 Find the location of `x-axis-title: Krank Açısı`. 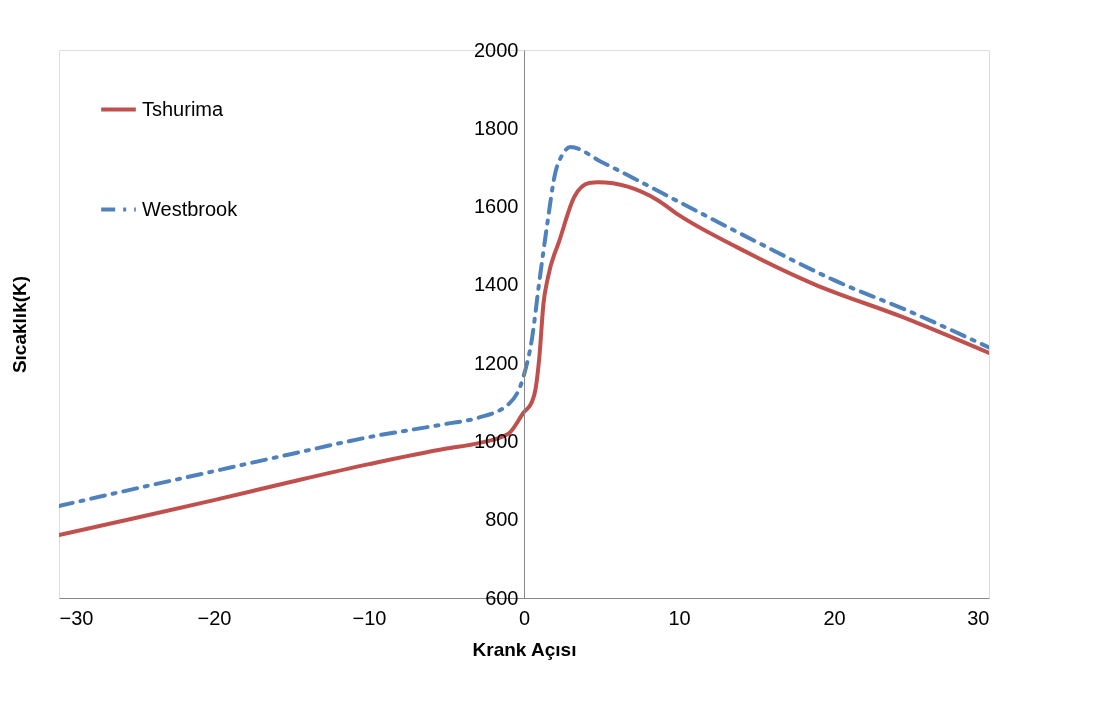

x-axis-title: Krank Açısı is located at coordinates (524, 649).